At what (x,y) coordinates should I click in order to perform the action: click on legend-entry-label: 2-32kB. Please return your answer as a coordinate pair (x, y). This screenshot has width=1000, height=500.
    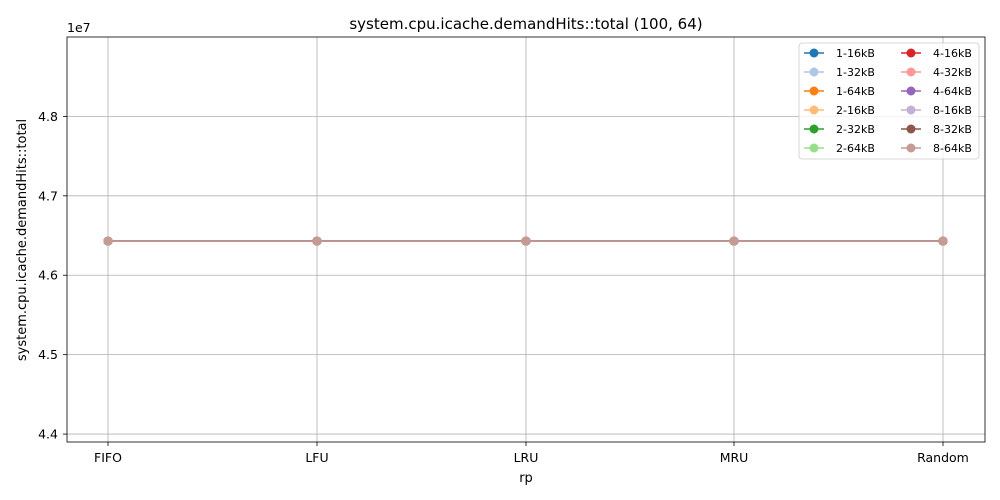
    Looking at the image, I should click on (855, 129).